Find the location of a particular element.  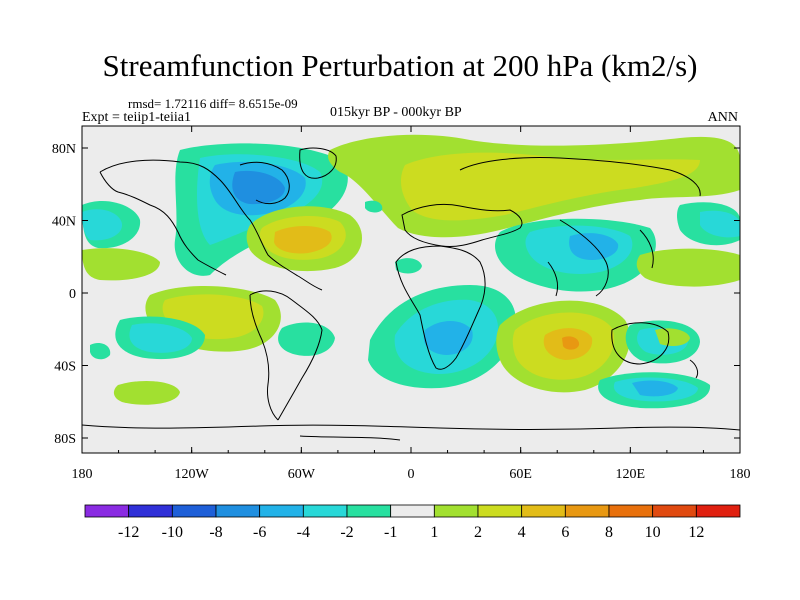

colorbar-label: 4 is located at coordinates (522, 532).